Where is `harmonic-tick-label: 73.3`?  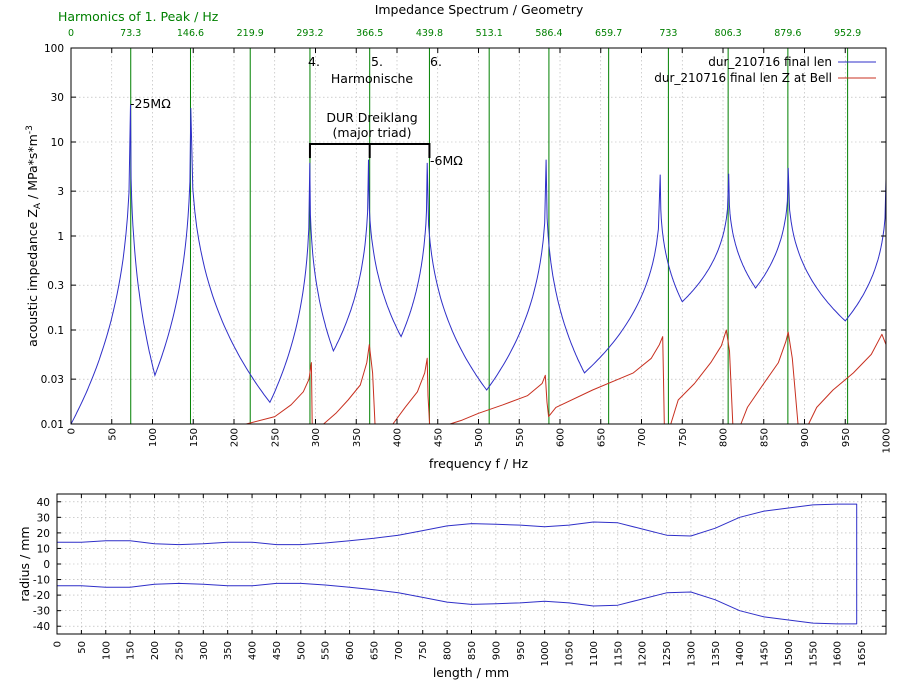 harmonic-tick-label: 73.3 is located at coordinates (130, 33).